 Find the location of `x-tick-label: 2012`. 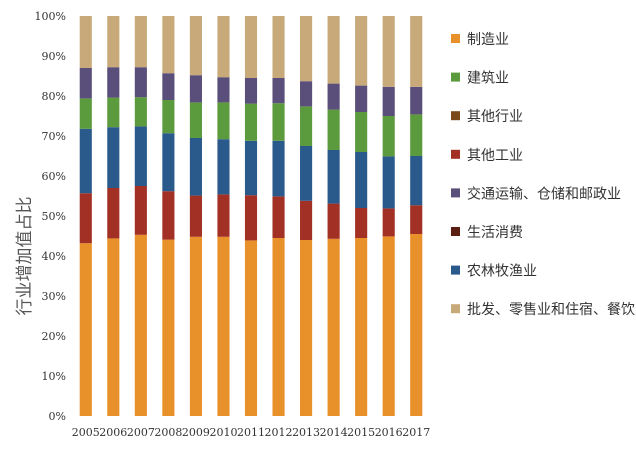

x-tick-label: 2012 is located at coordinates (279, 432).